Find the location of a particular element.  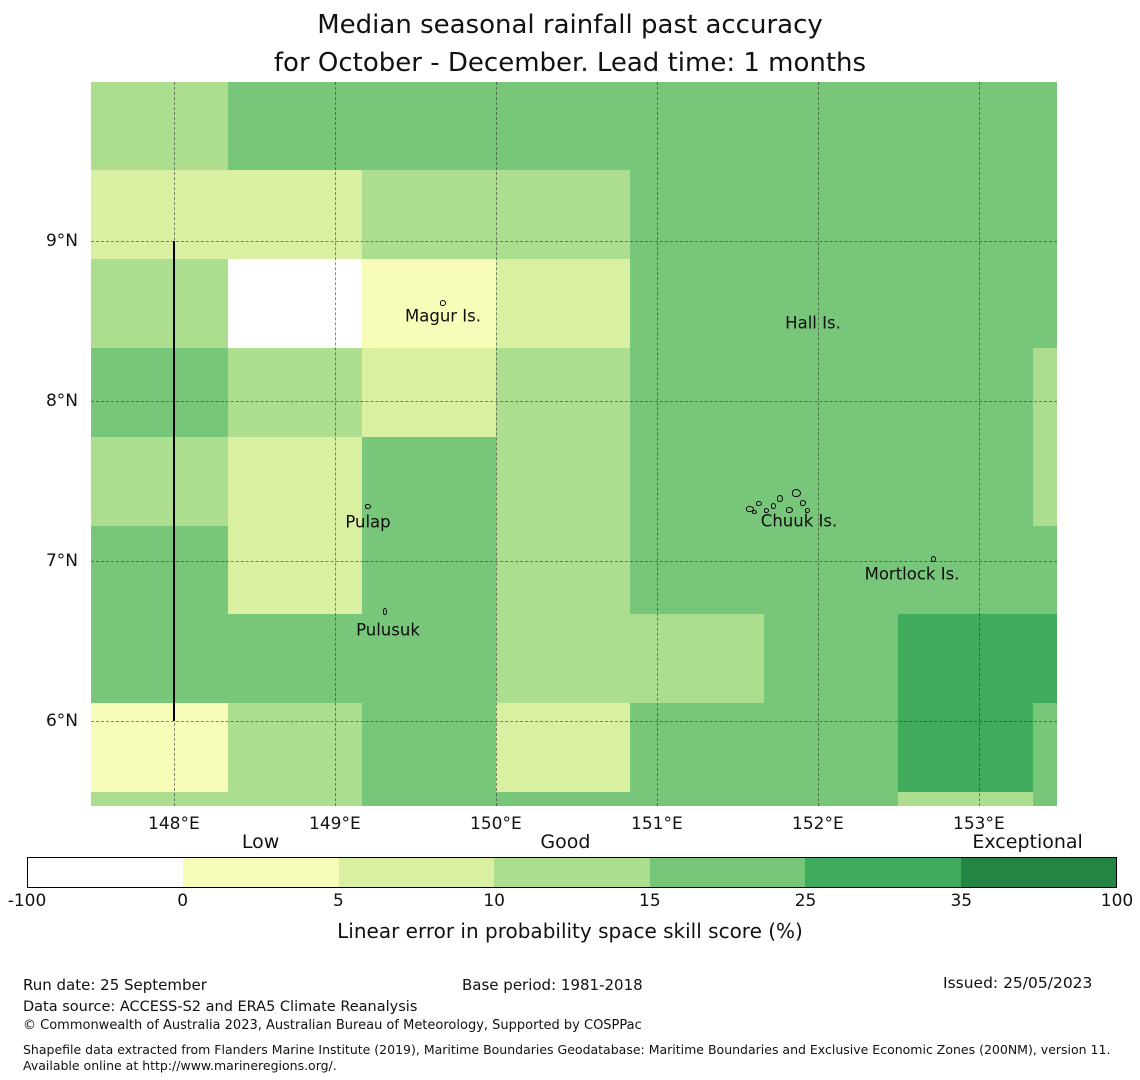

colorbar-tick-label: -100 is located at coordinates (27, 901).